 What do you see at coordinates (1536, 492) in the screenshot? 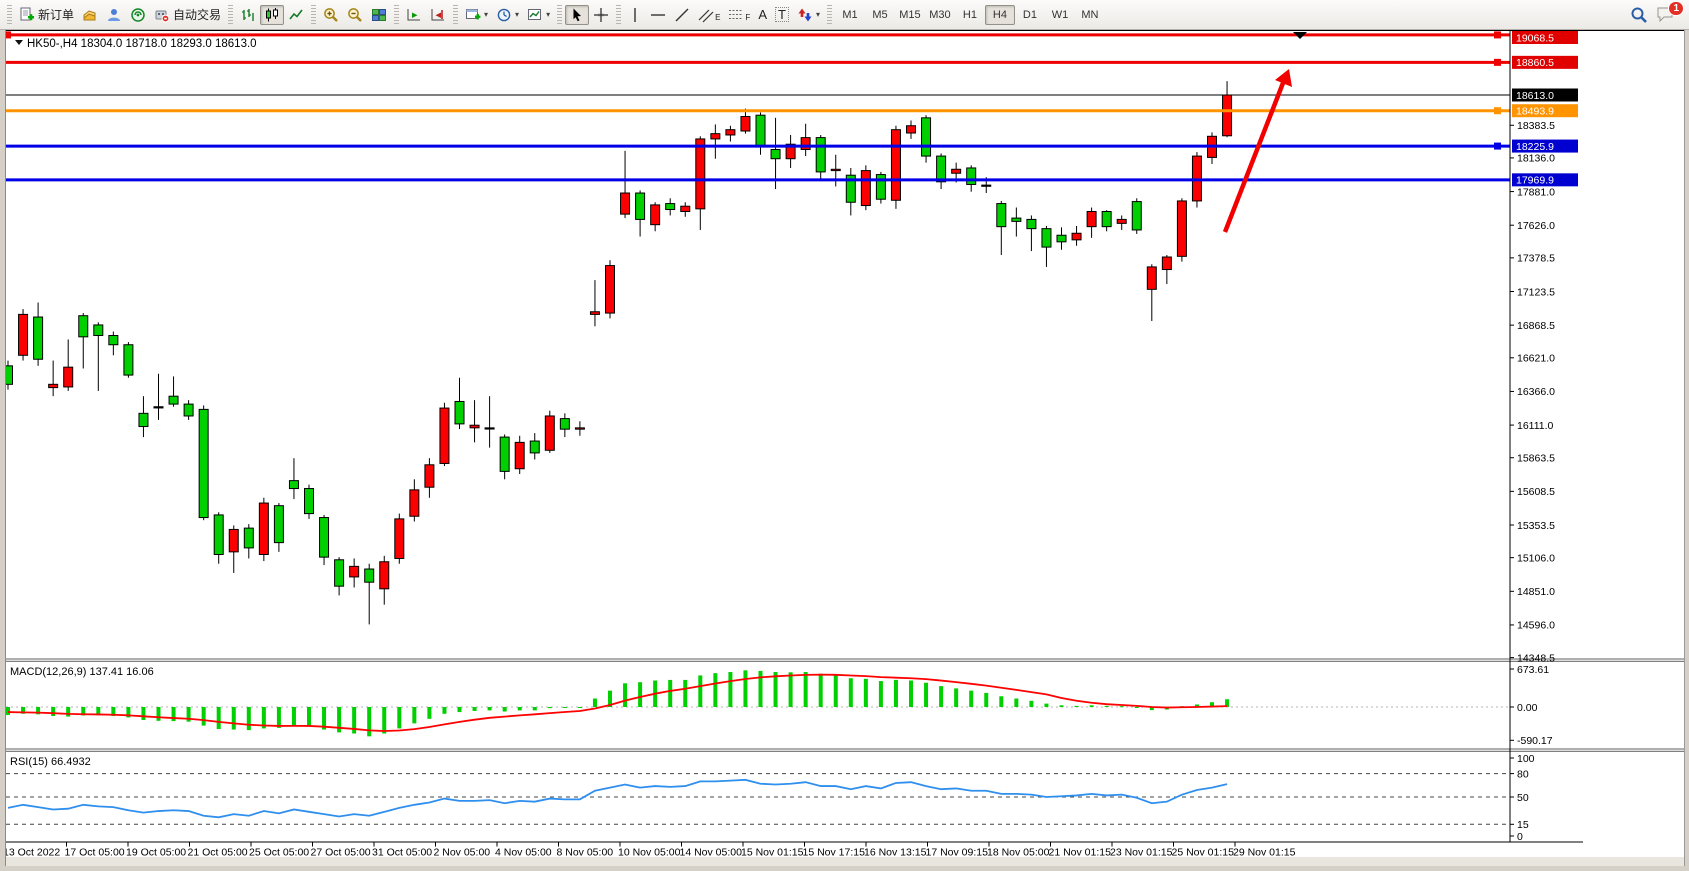
I see `svg-text: 15608.5` at bounding box center [1536, 492].